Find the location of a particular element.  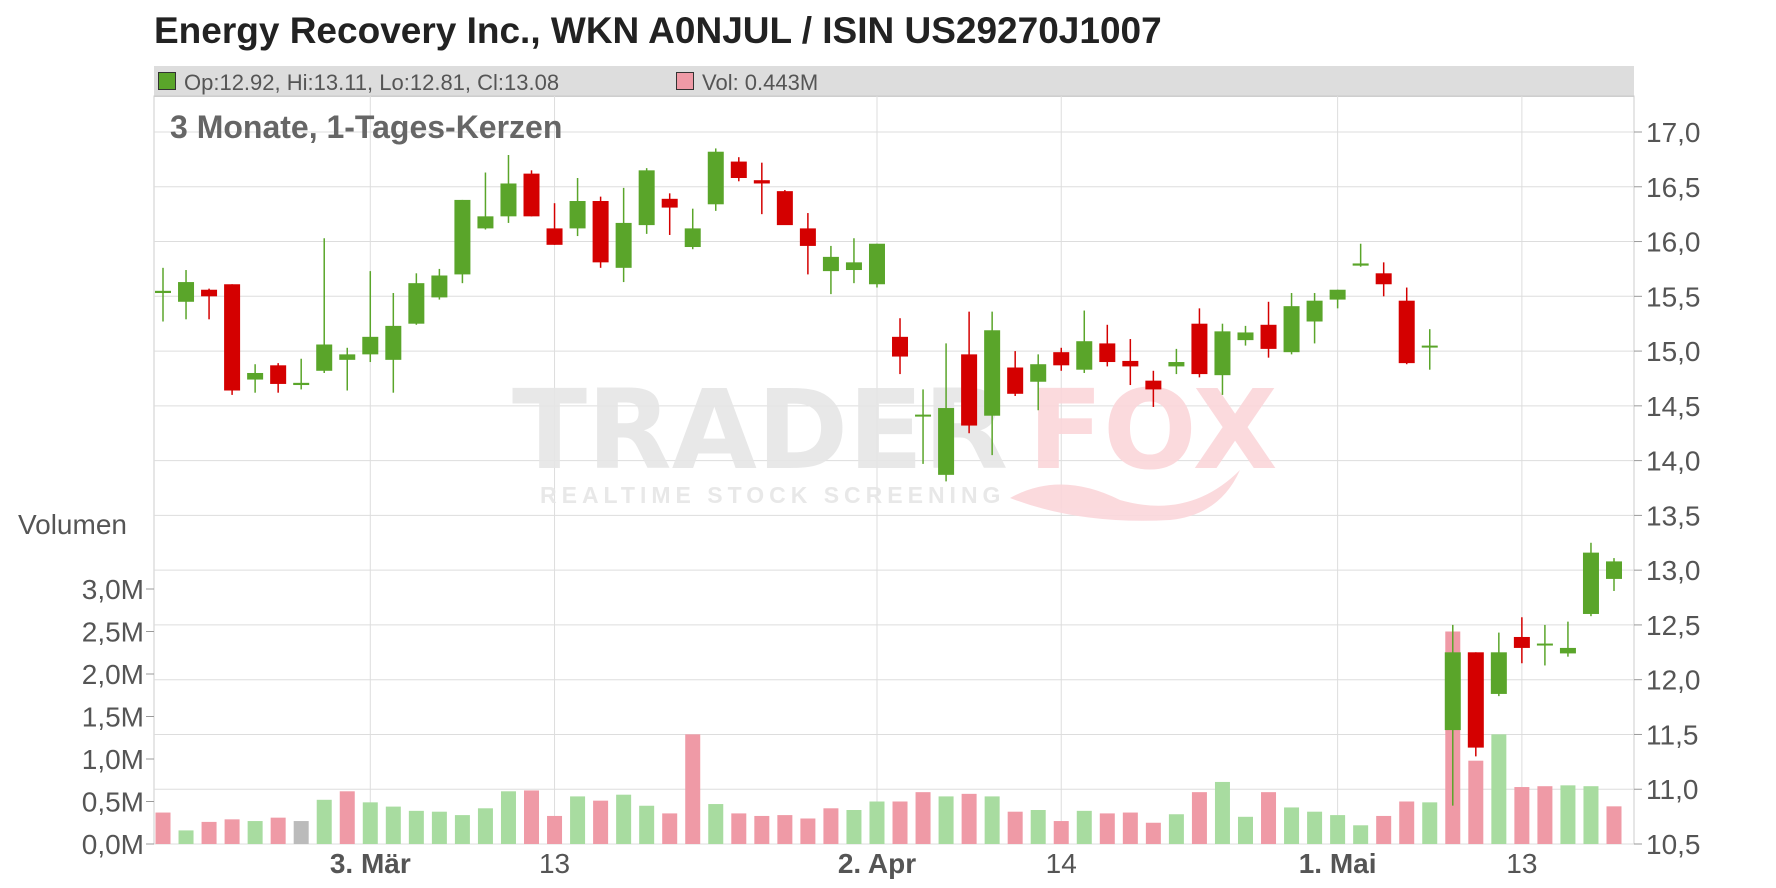

price-tick-label: 16,0 is located at coordinates (1673, 242).